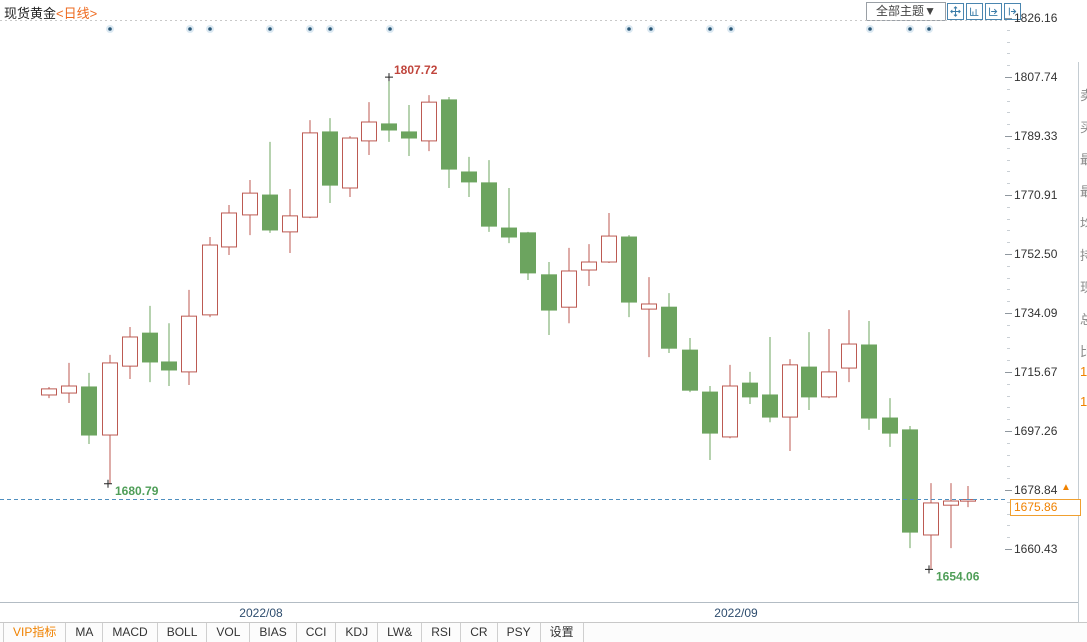 The width and height of the screenshot is (1087, 642). I want to click on indicator-tab-lw&: LW&, so click(400, 632).